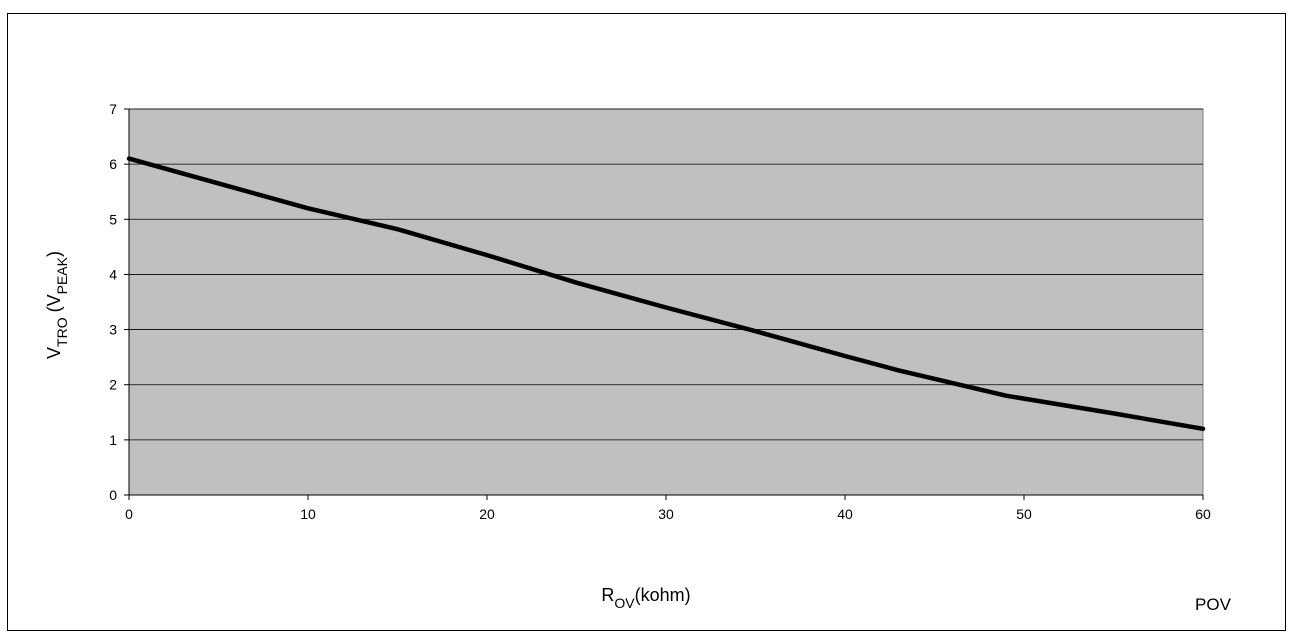  What do you see at coordinates (1024, 514) in the screenshot?
I see `x-tick-label: 50` at bounding box center [1024, 514].